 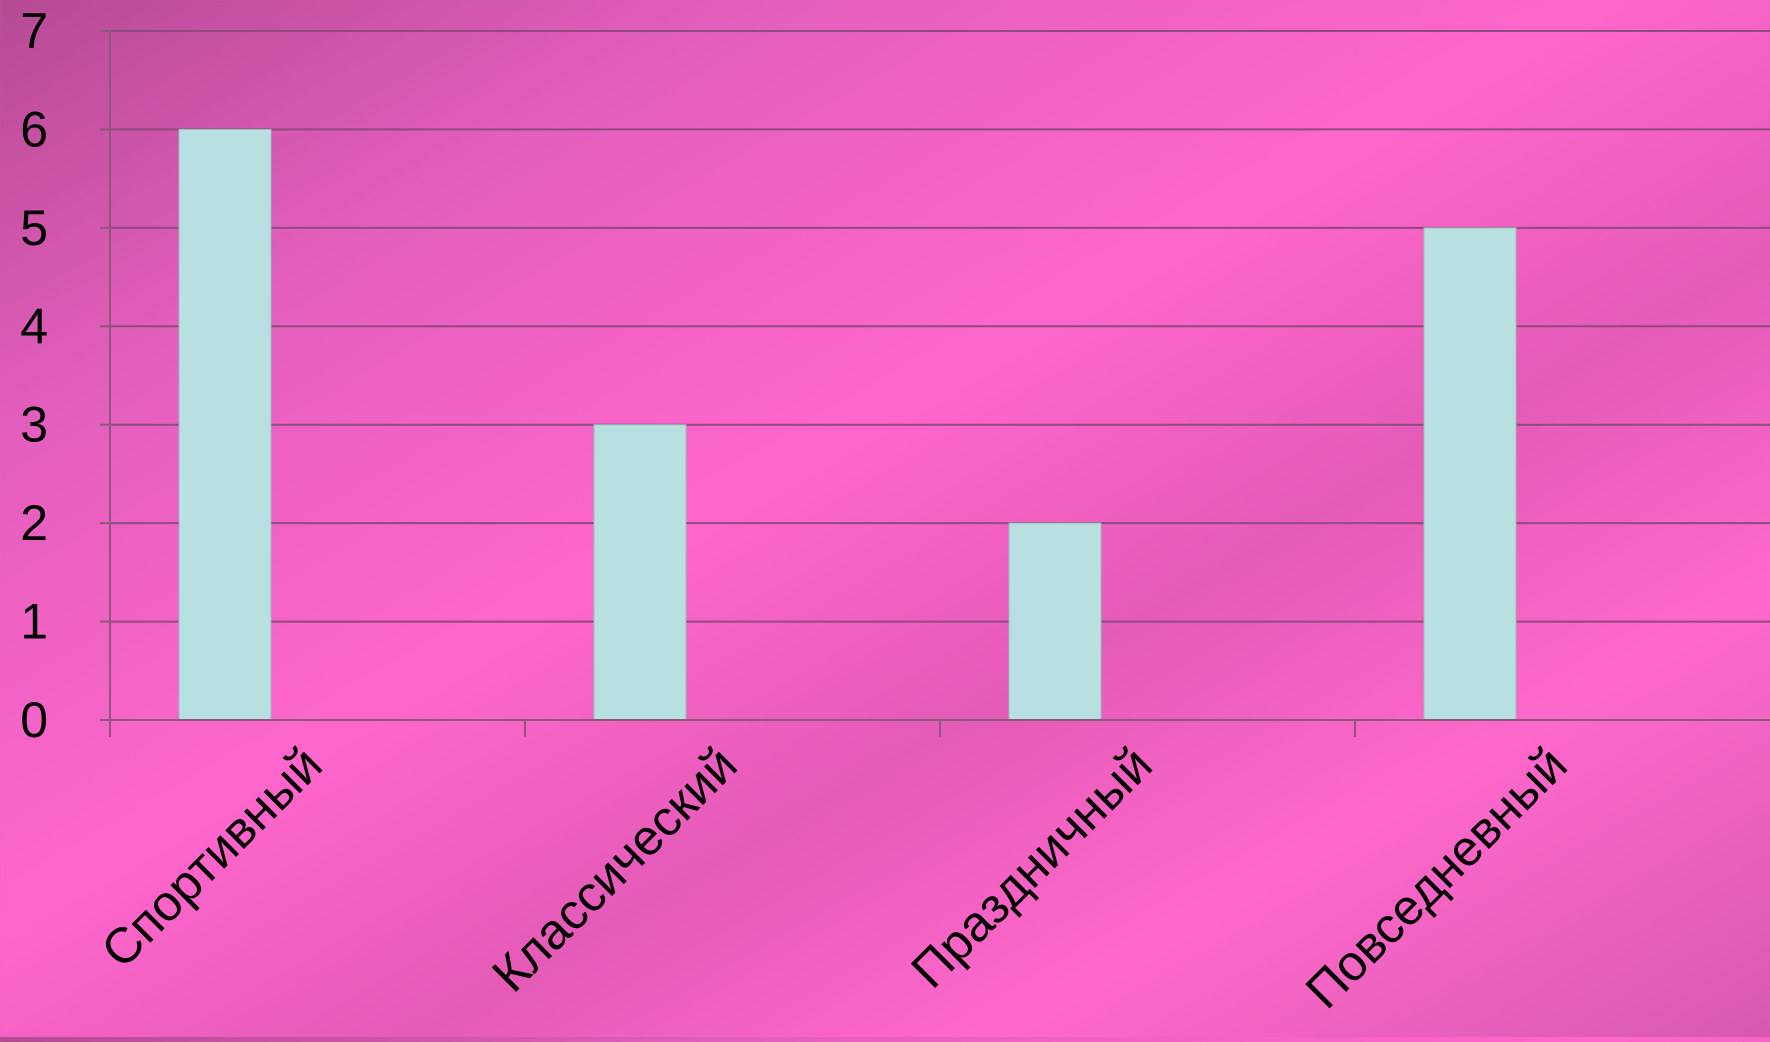 What do you see at coordinates (34, 31) in the screenshot?
I see `y-tick-label: 7` at bounding box center [34, 31].